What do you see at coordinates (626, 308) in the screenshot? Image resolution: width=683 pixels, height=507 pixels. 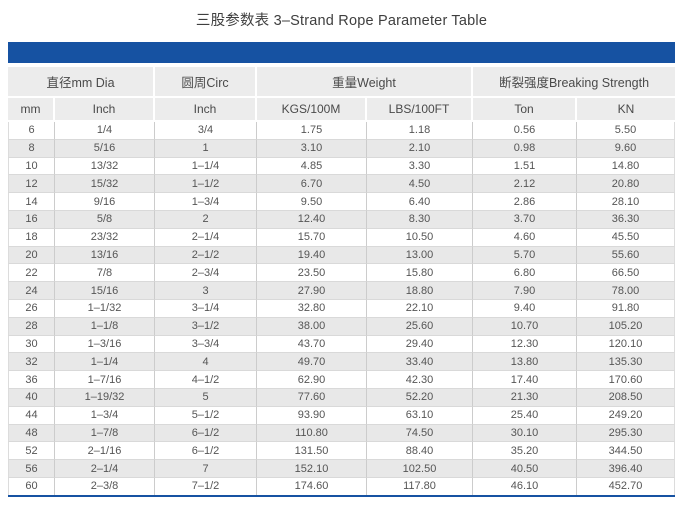 I see `table-cell: 91.80` at bounding box center [626, 308].